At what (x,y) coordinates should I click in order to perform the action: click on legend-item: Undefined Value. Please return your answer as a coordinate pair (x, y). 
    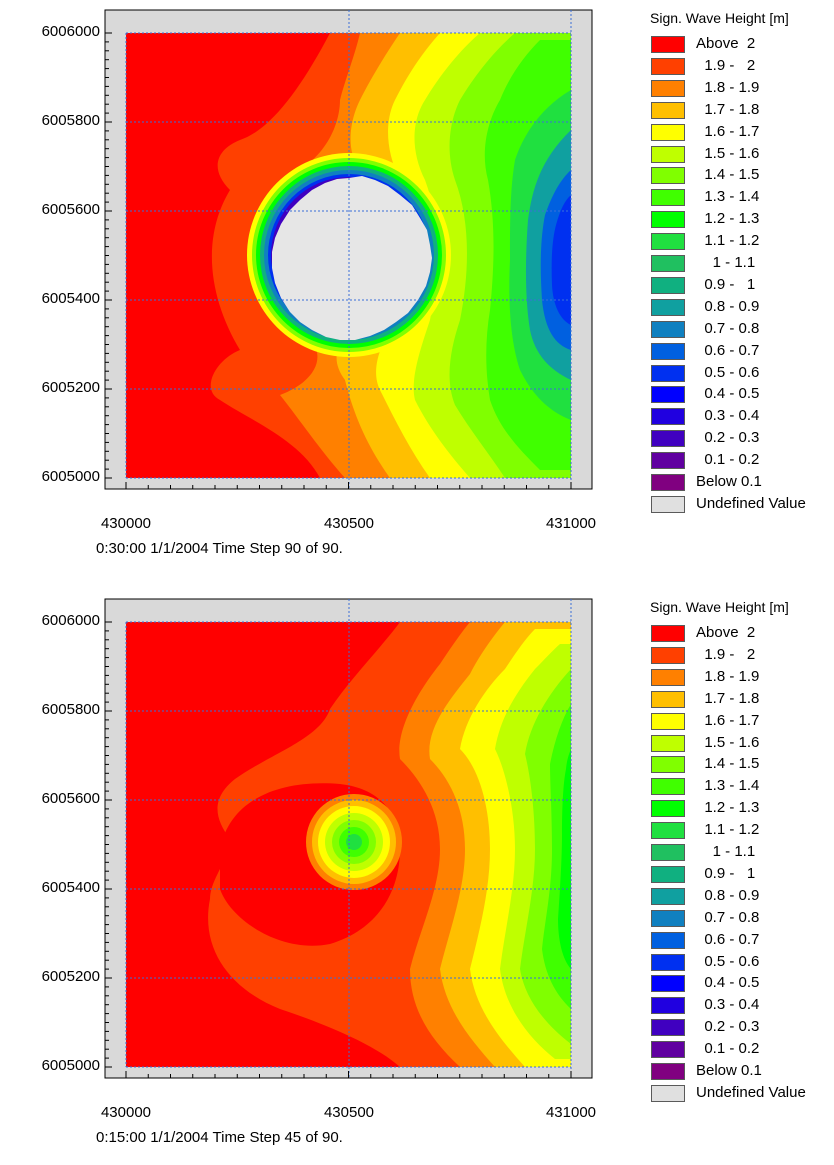
    Looking at the image, I should click on (742, 504).